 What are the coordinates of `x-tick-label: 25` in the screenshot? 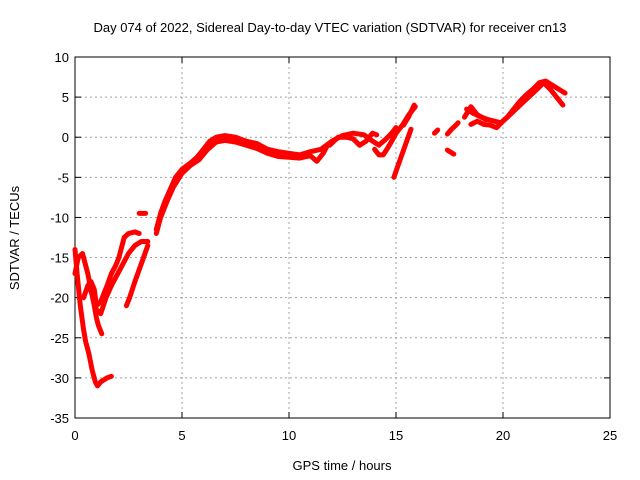 It's located at (610, 435).